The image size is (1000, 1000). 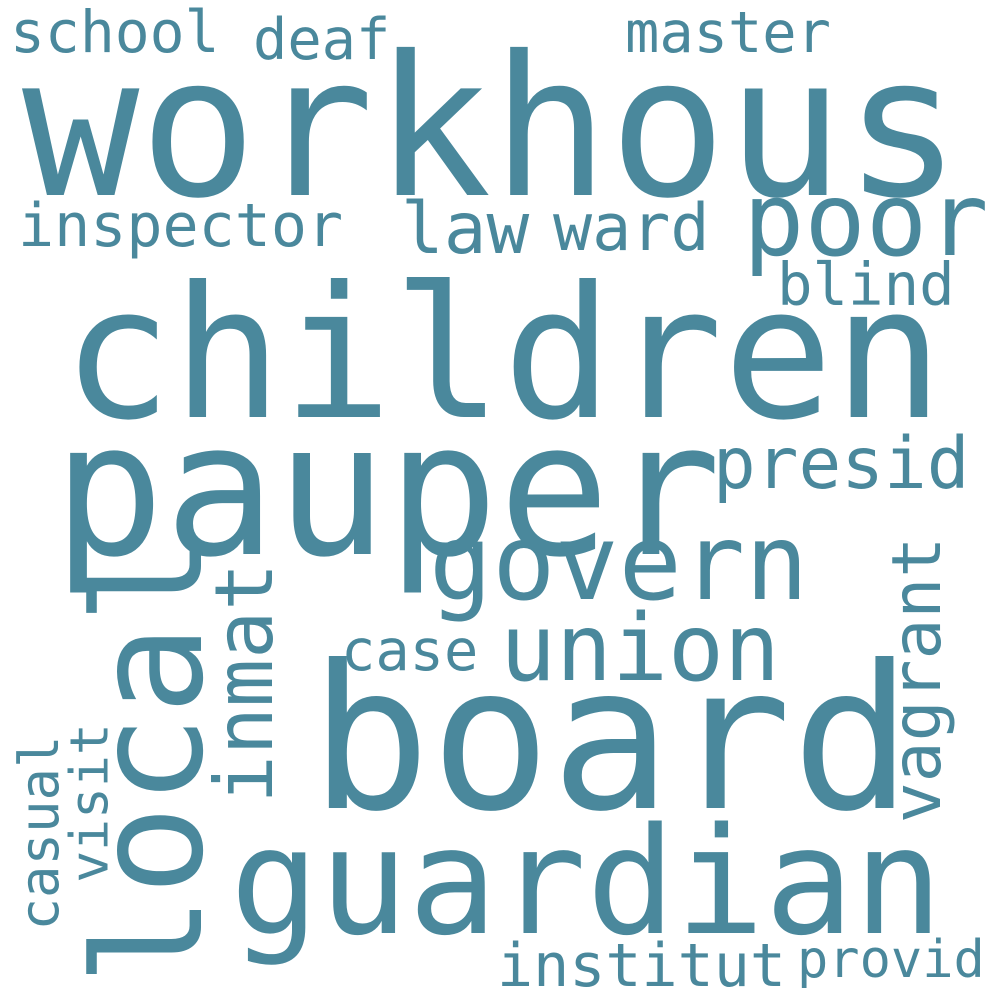 I want to click on word-blind: blind, so click(x=866, y=284).